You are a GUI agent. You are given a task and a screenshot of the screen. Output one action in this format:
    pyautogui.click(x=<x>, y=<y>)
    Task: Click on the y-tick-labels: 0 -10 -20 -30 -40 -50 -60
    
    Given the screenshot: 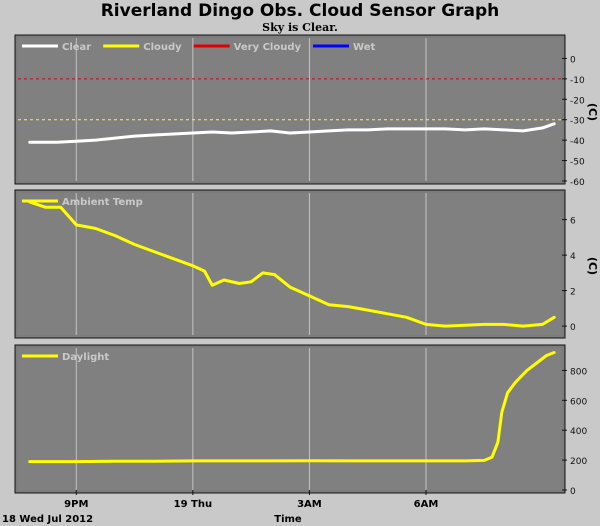 What is the action you would take?
    pyautogui.click(x=573, y=121)
    